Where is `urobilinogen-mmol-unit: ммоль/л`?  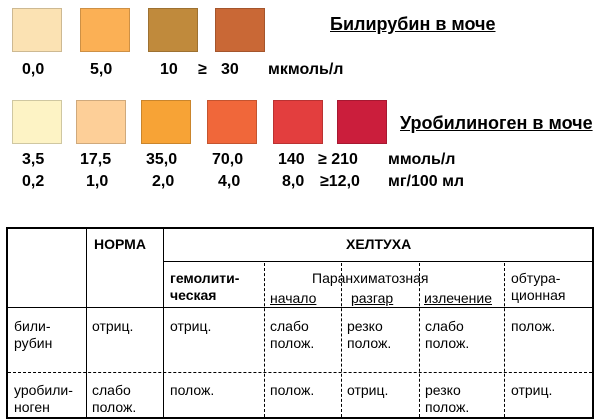 urobilinogen-mmol-unit: ммоль/л is located at coordinates (422, 159).